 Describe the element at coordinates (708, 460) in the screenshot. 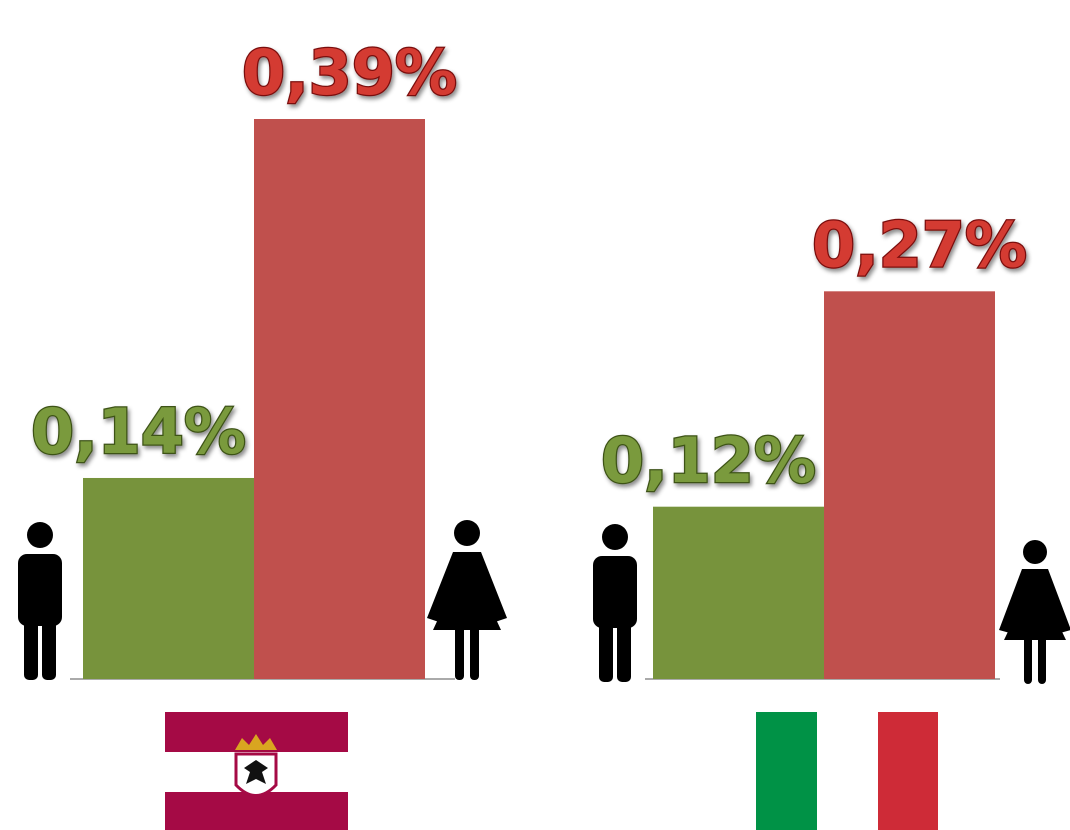

I see `value-label: 0,12%` at that location.